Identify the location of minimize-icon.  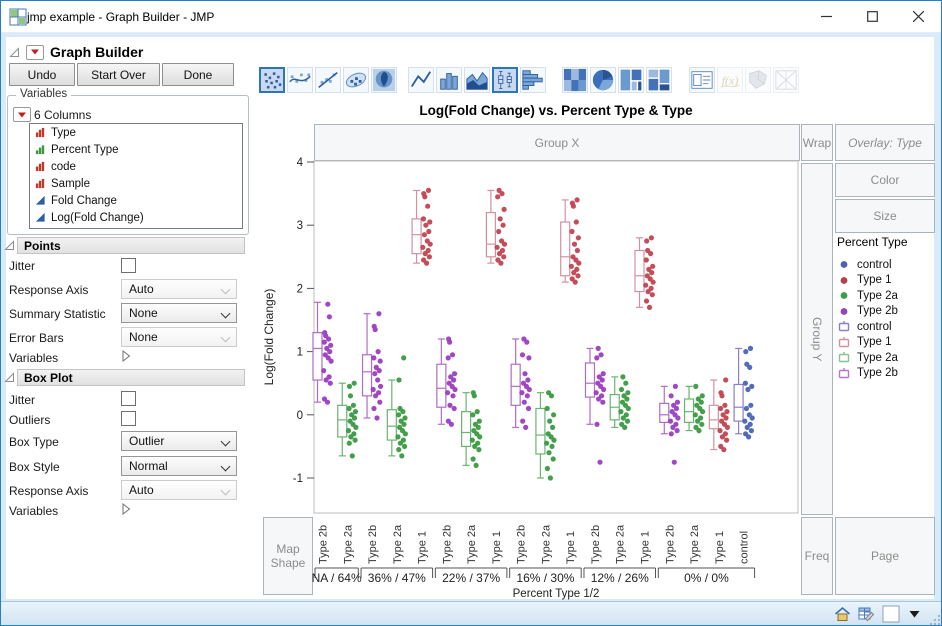
(826, 16).